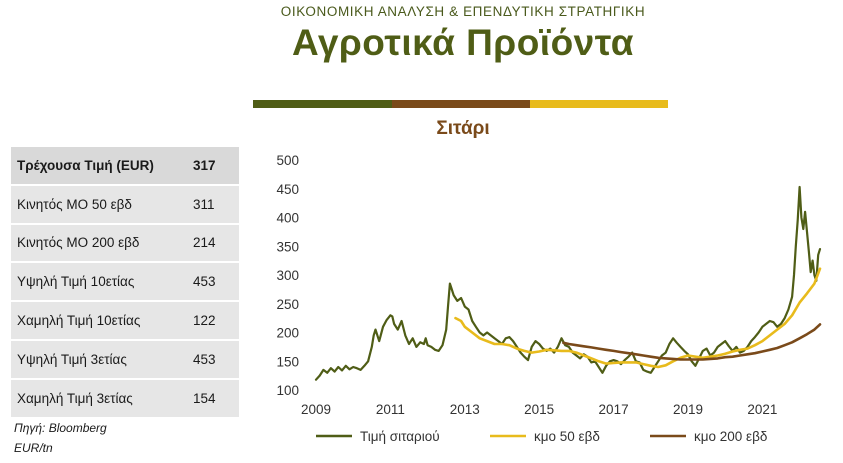  Describe the element at coordinates (463, 128) in the screenshot. I see `chart-title: Σιτάρι` at that location.